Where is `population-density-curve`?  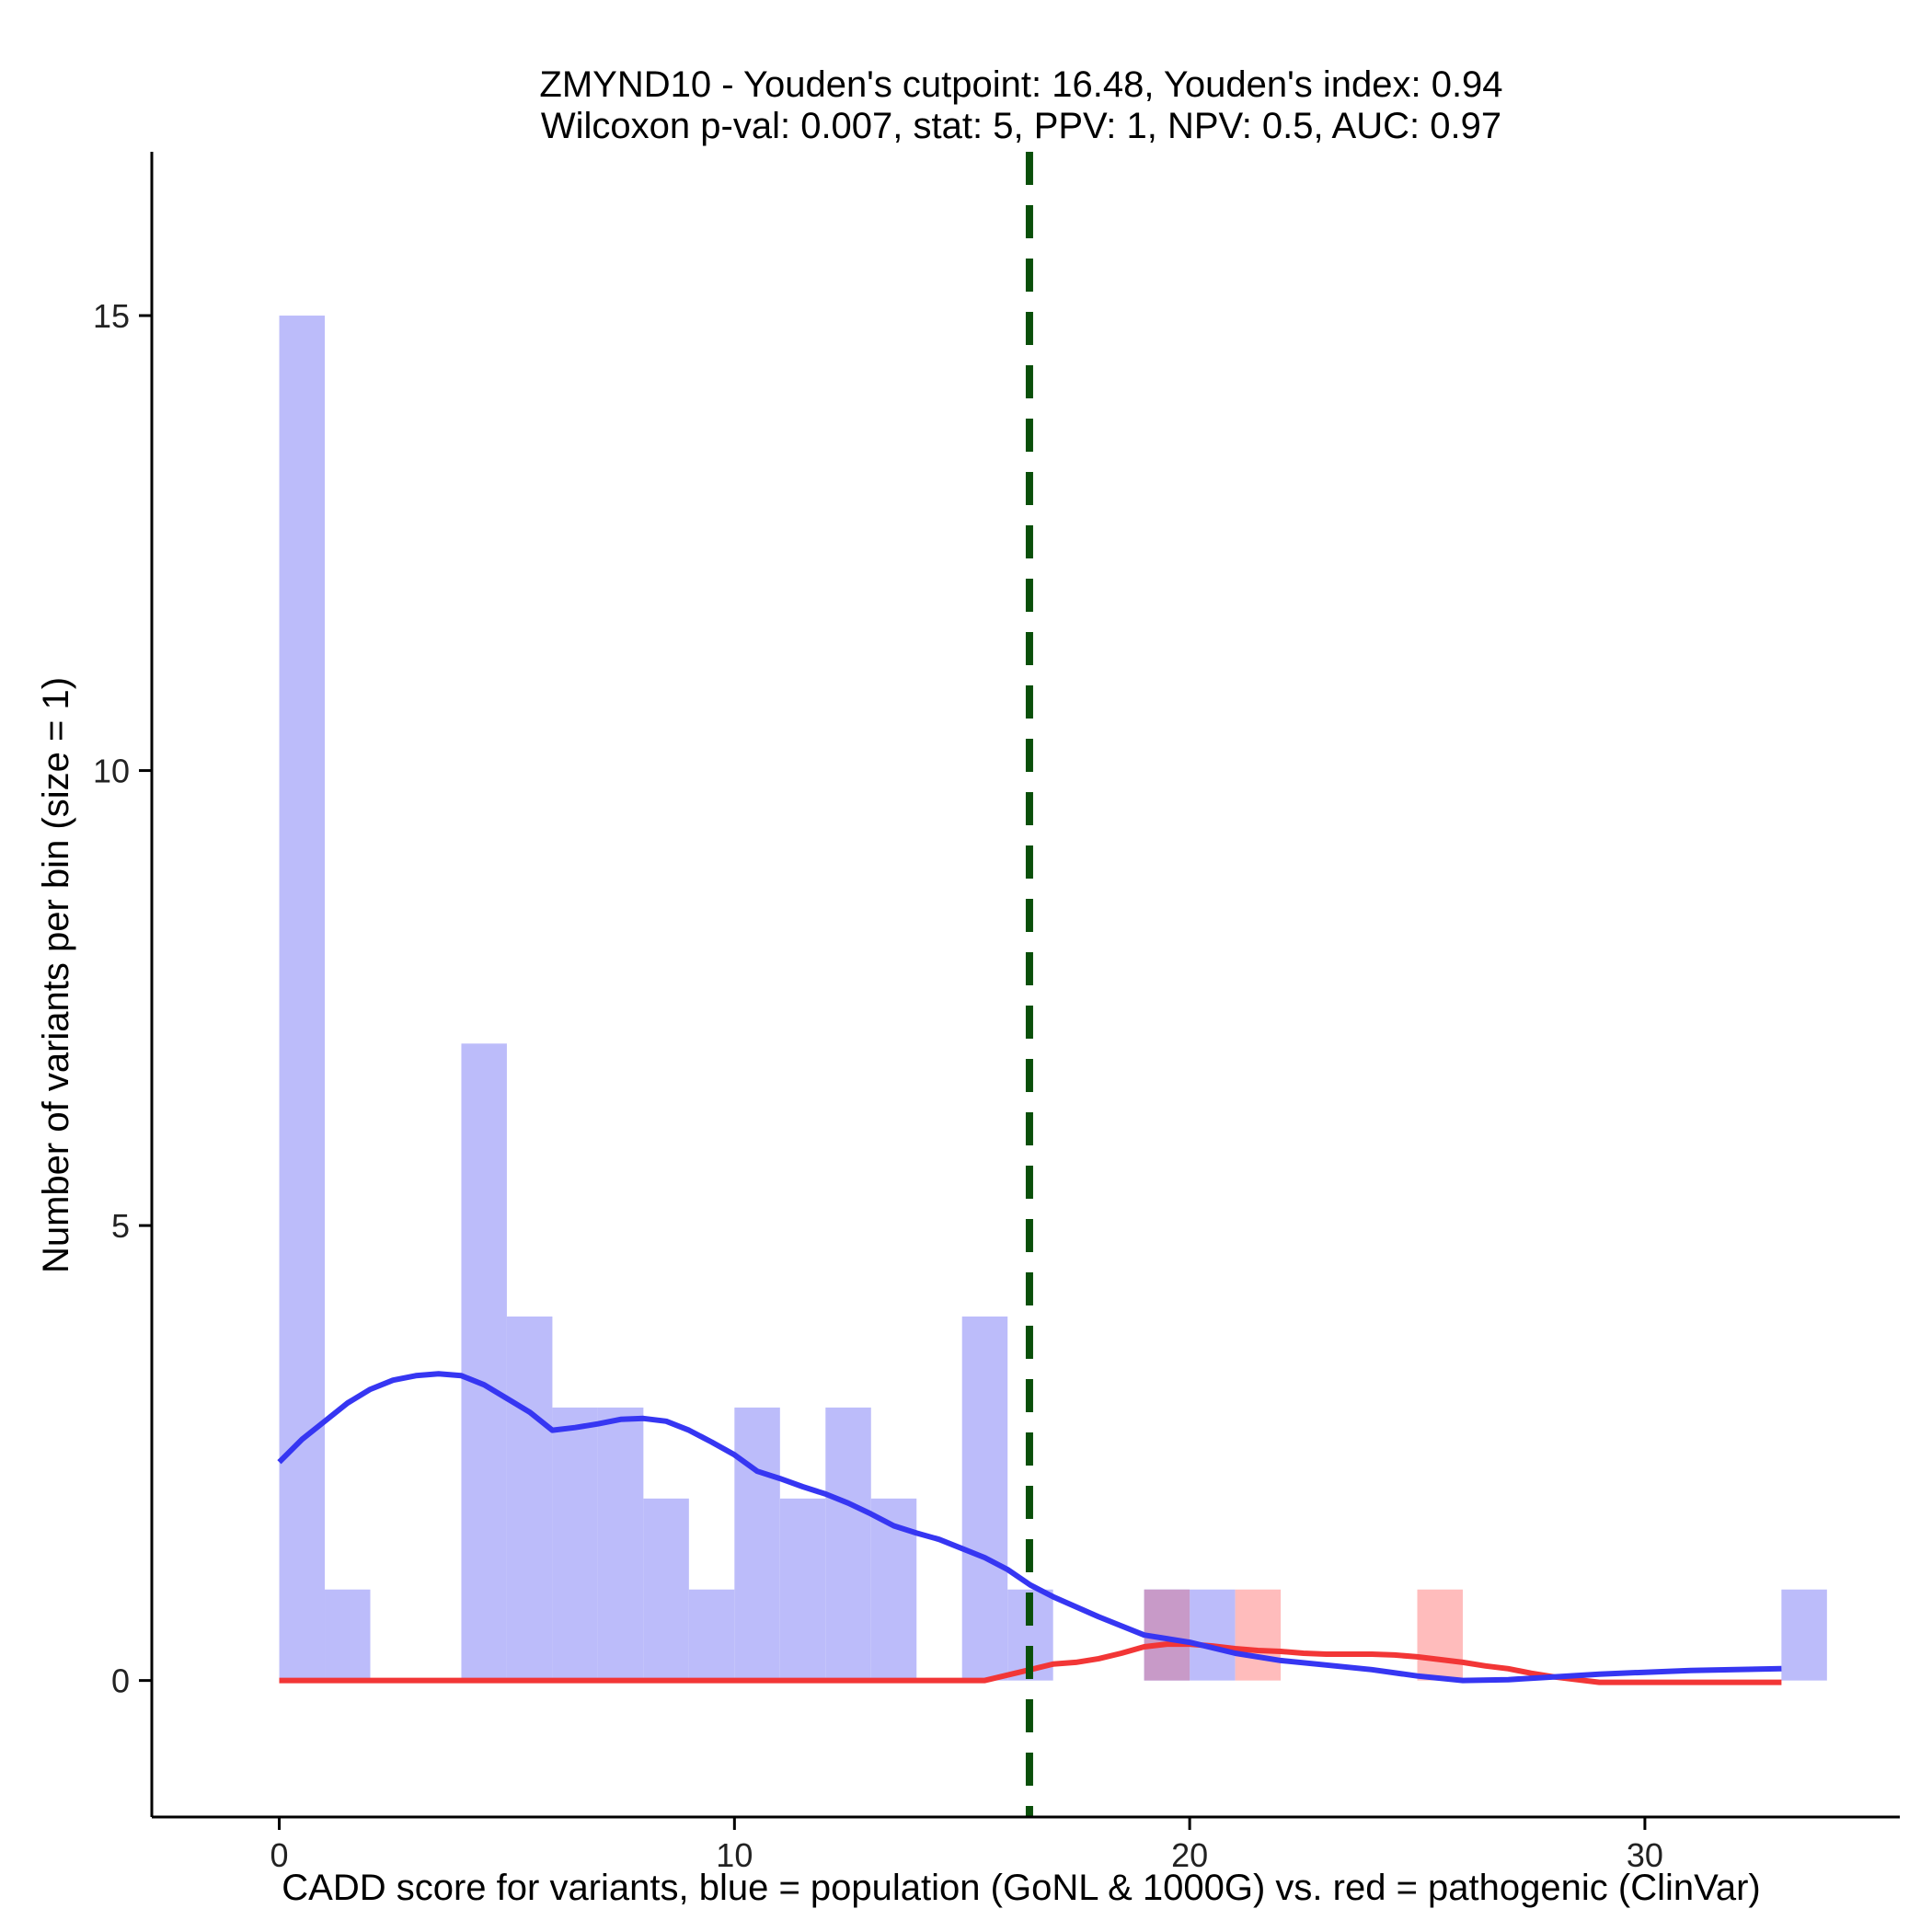 population-density-curve is located at coordinates (1029, 1527).